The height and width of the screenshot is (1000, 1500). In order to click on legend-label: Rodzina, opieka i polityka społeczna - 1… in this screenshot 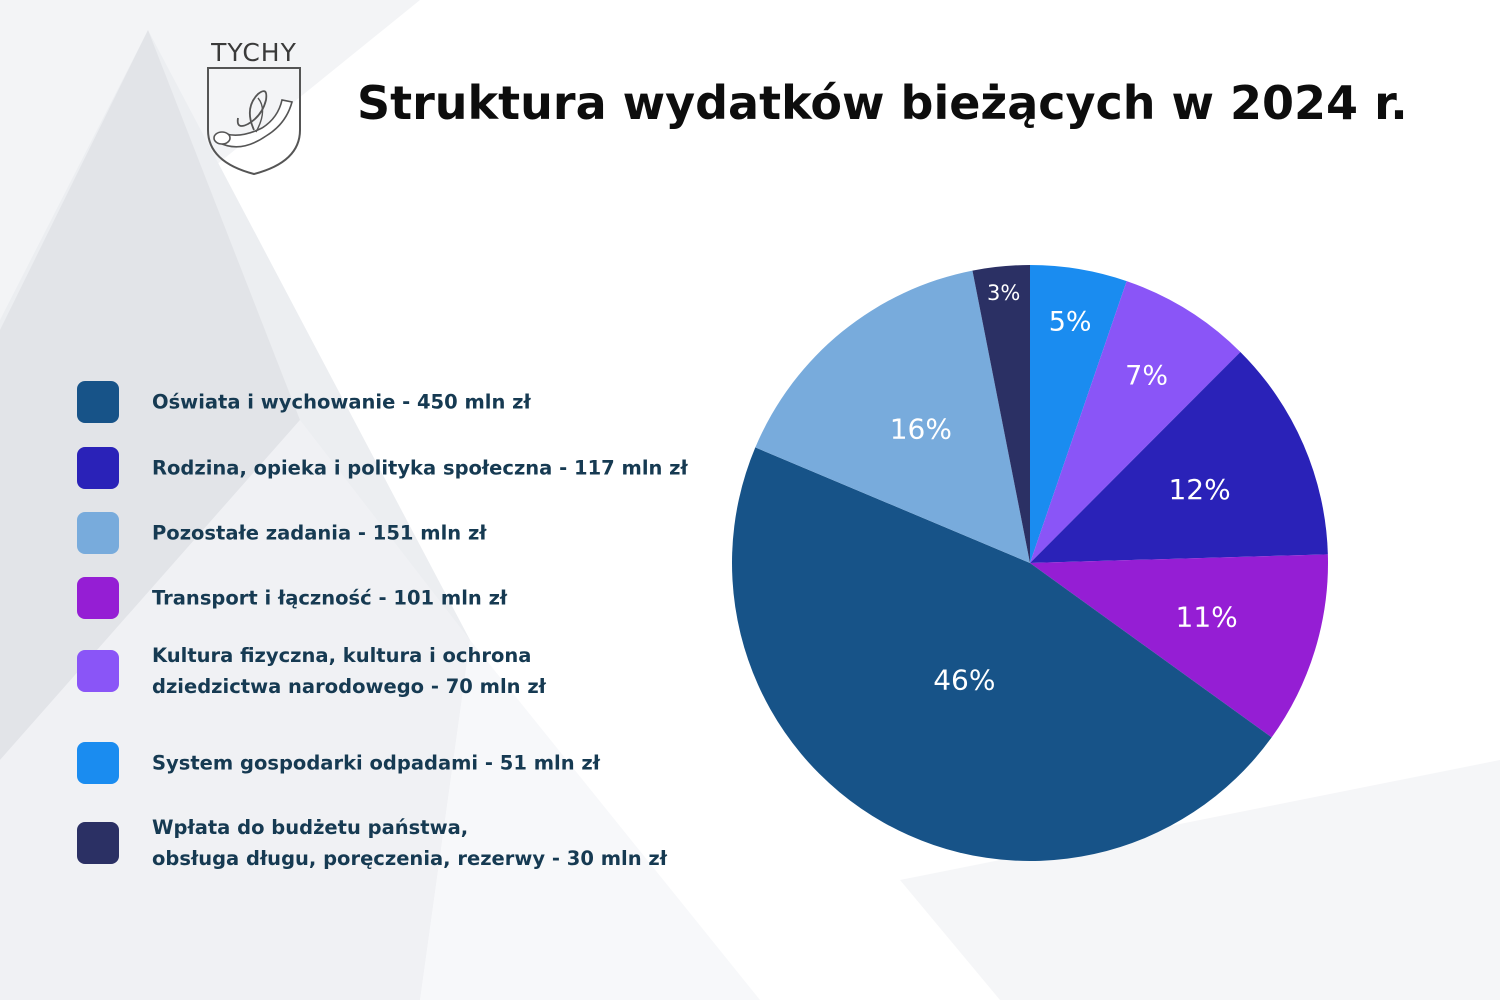, I will do `click(420, 468)`.